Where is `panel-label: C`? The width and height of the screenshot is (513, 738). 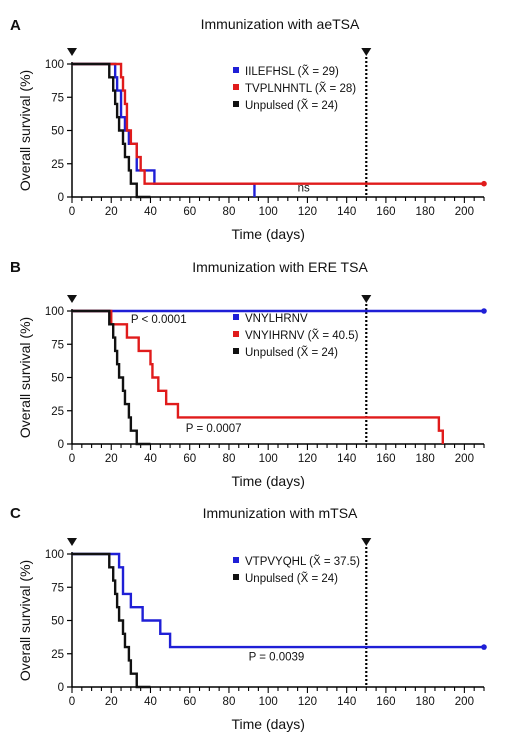
panel-label: C is located at coordinates (15, 513).